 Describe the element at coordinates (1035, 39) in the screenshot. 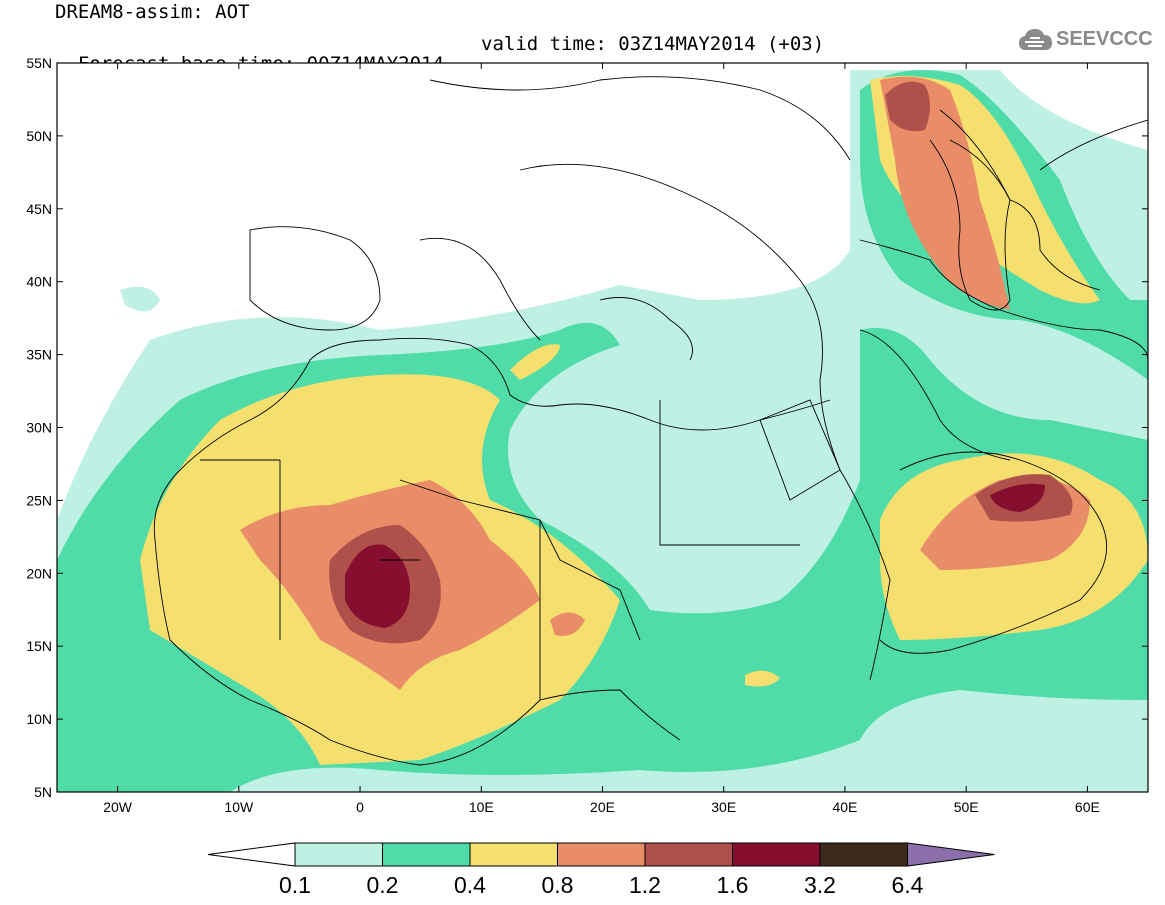

I see `cloud-icon` at that location.